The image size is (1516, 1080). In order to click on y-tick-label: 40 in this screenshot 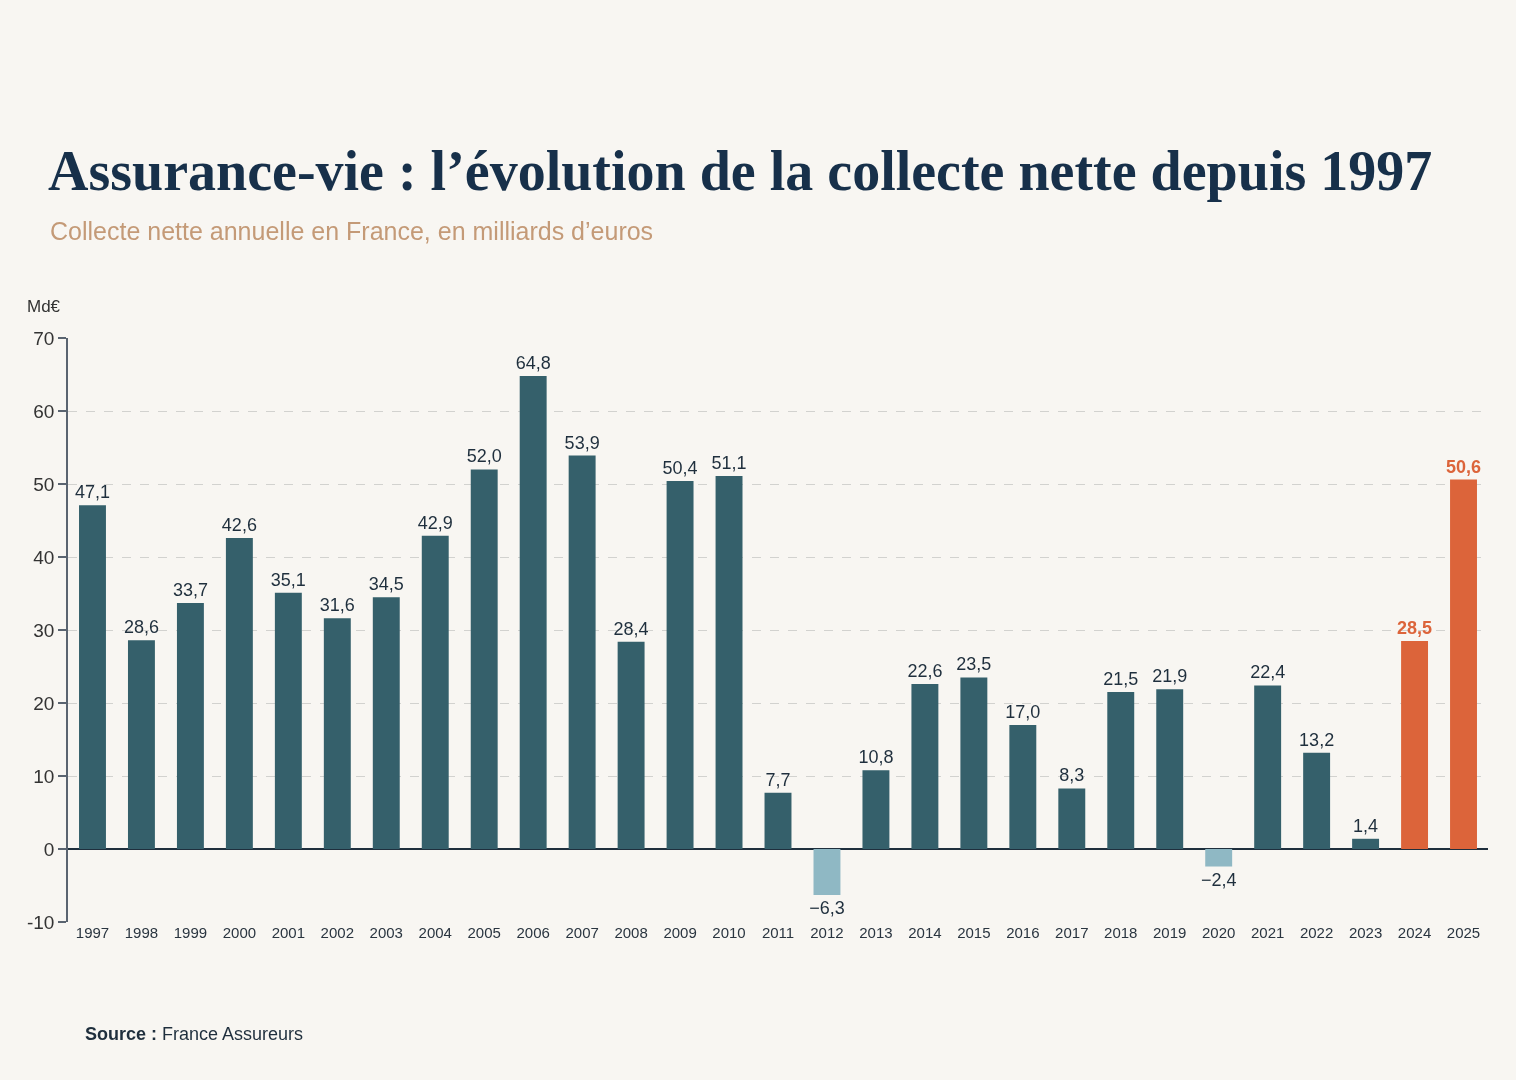, I will do `click(44, 557)`.